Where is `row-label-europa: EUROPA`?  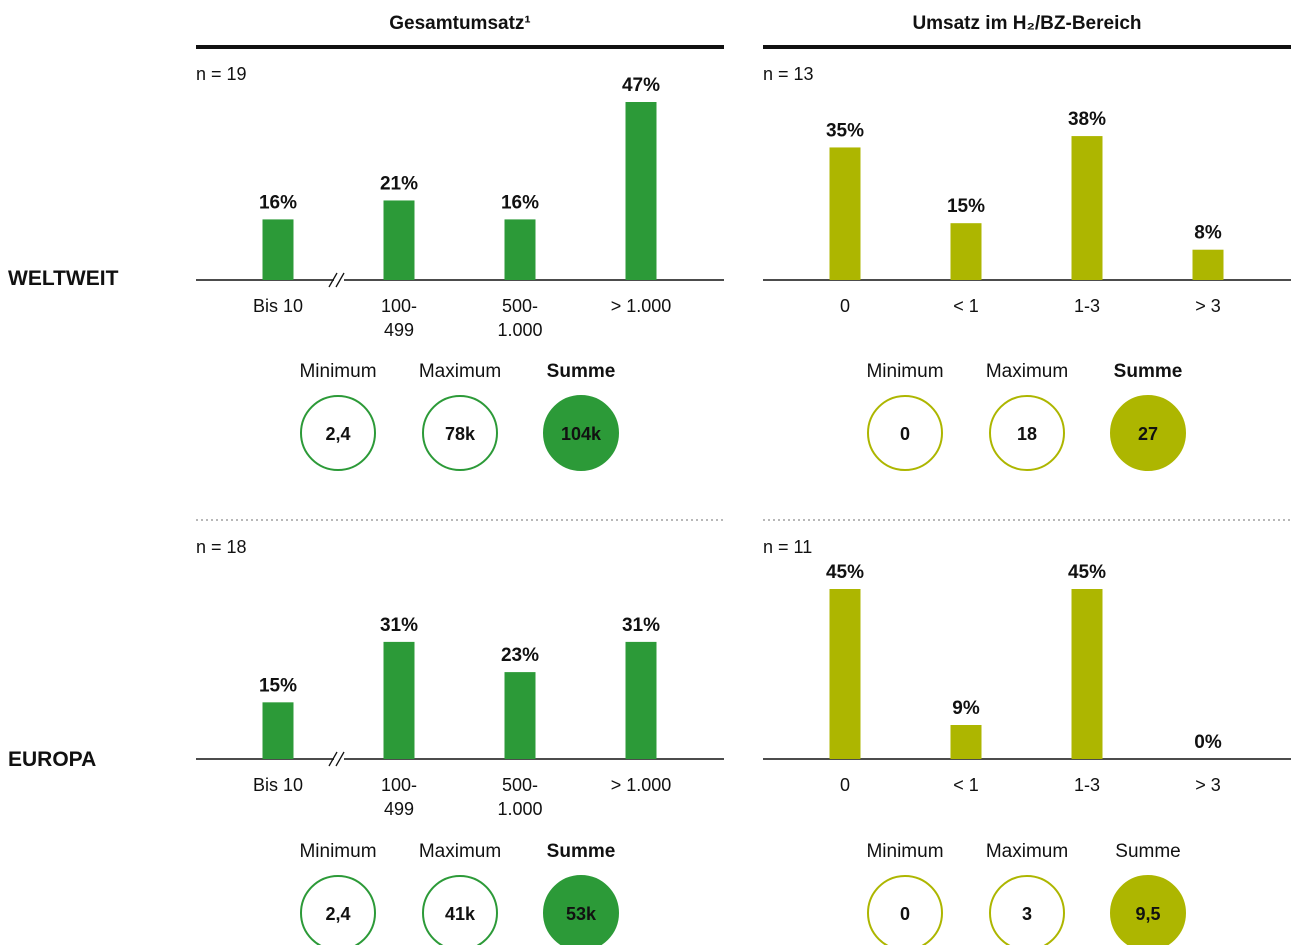
row-label-europa: EUROPA is located at coordinates (52, 759).